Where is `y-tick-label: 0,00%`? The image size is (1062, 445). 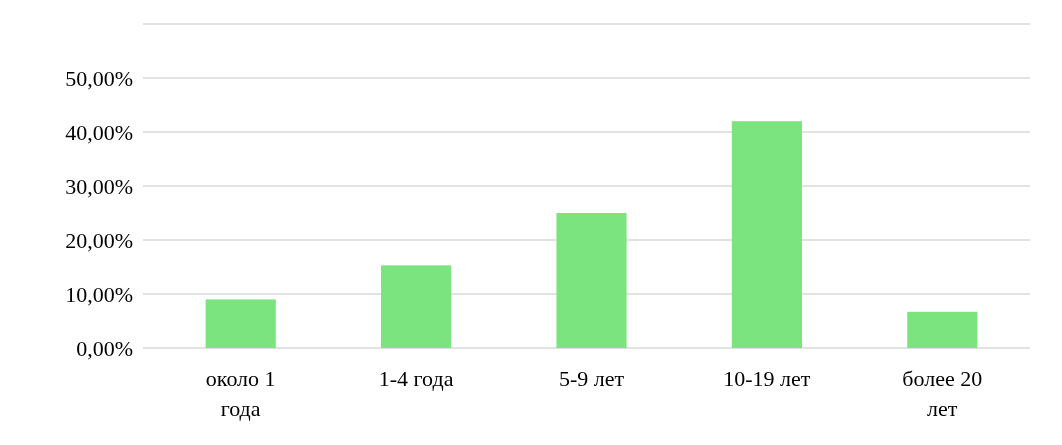 y-tick-label: 0,00% is located at coordinates (104, 348).